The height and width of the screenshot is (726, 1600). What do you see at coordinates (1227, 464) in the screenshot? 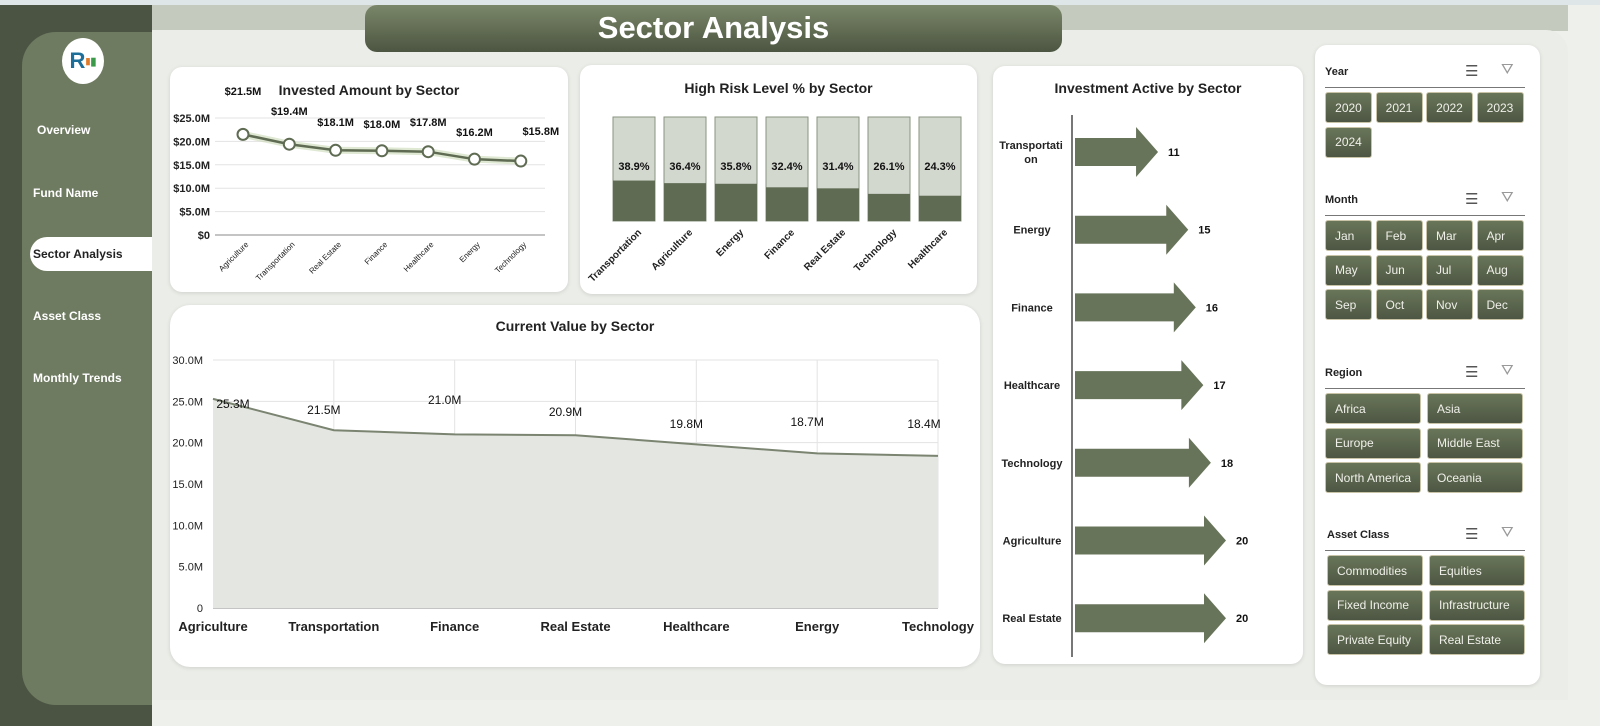
I see `data-label: 18` at bounding box center [1227, 464].